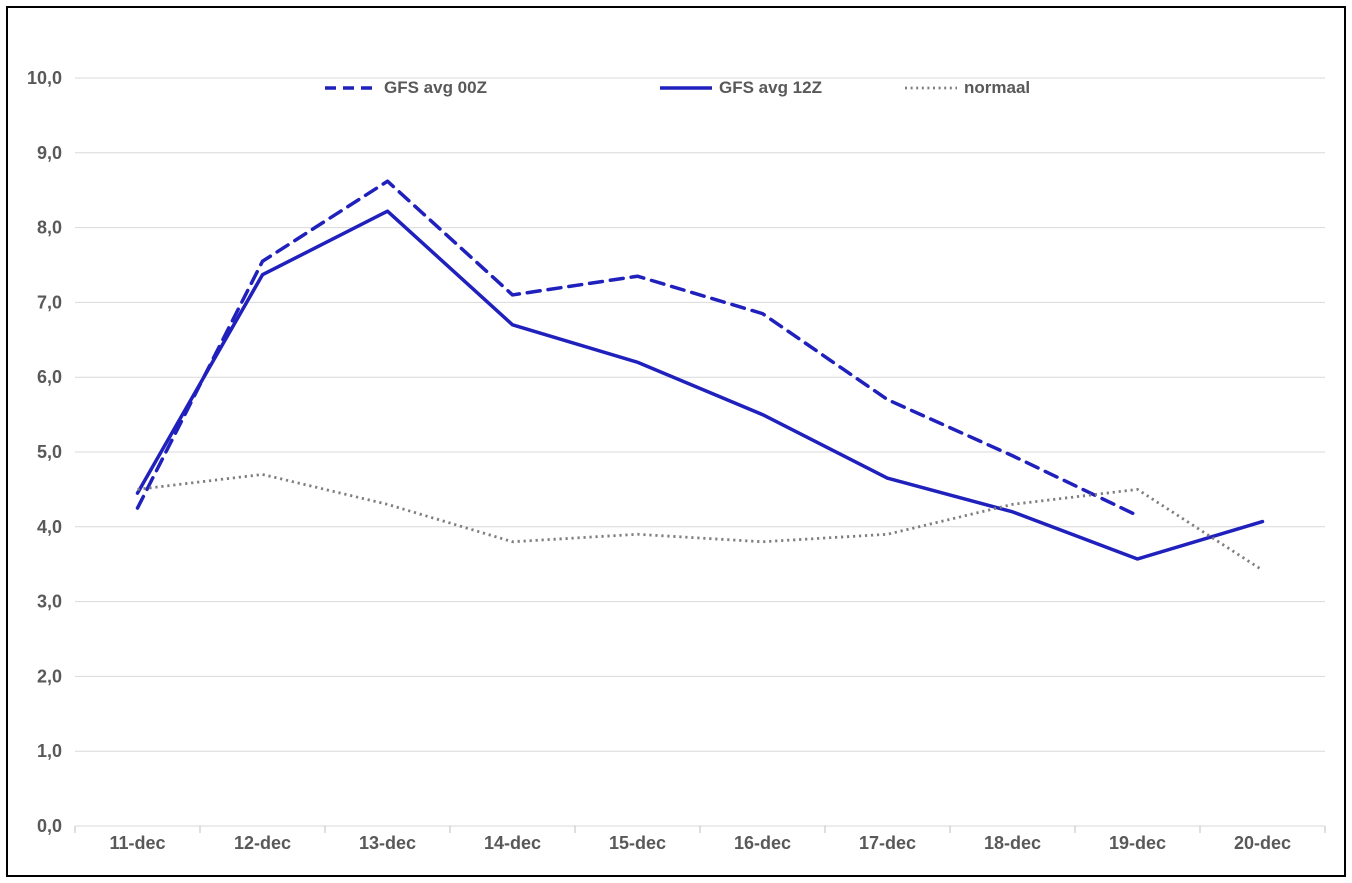 The image size is (1352, 883). I want to click on legend-item-gfs-avg-12z: GFS avg 12Z, so click(741, 88).